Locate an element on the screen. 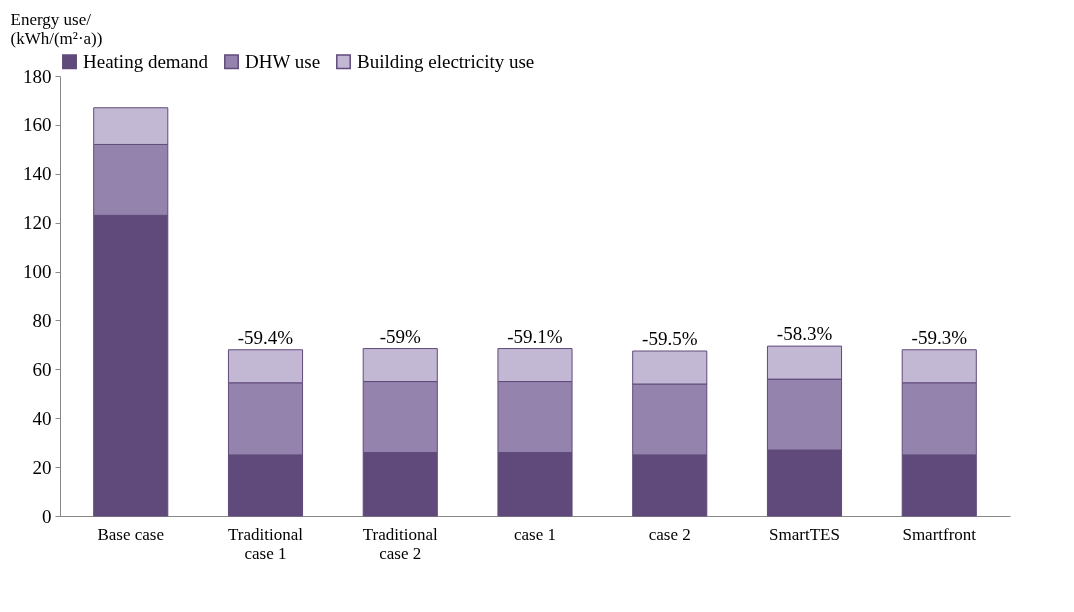  x-tick-label: Smartfront is located at coordinates (939, 534).